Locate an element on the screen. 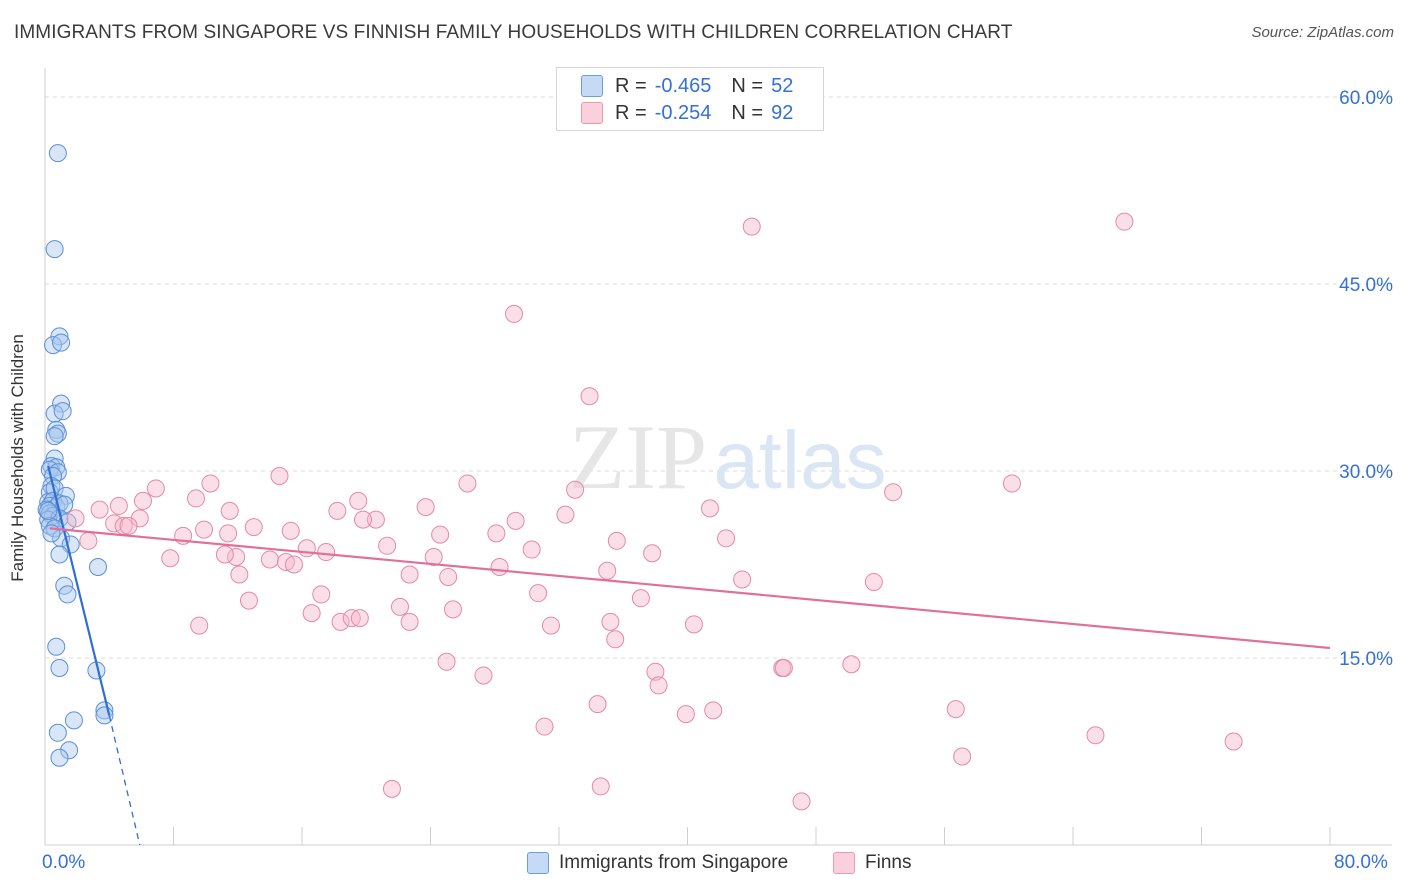 Image resolution: width=1406 pixels, height=892 pixels. x-tick-label-max: 80.0% is located at coordinates (1361, 862).